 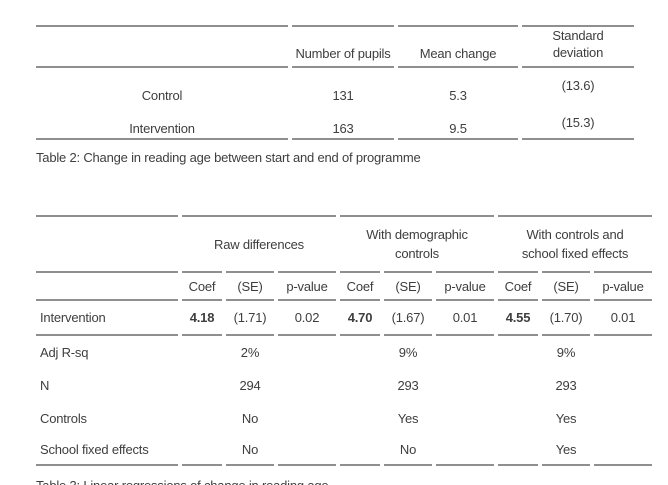 What do you see at coordinates (107, 286) in the screenshot?
I see `empty-colhead-cell` at bounding box center [107, 286].